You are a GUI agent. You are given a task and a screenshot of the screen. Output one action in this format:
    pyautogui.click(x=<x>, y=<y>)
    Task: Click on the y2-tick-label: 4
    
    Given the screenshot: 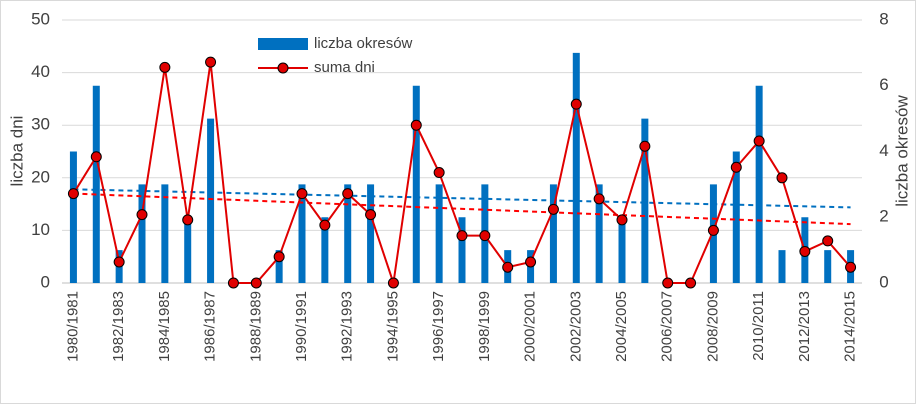 What is the action you would take?
    pyautogui.click(x=883, y=150)
    